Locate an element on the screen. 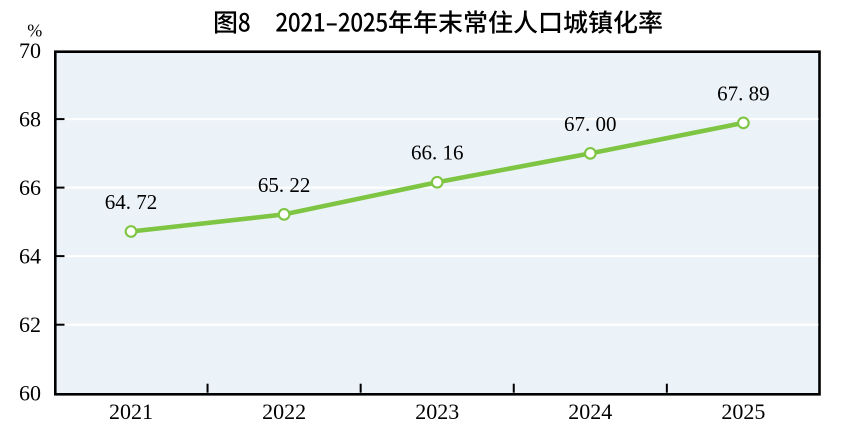 The width and height of the screenshot is (845, 439). svg-text: 2024 is located at coordinates (590, 411).